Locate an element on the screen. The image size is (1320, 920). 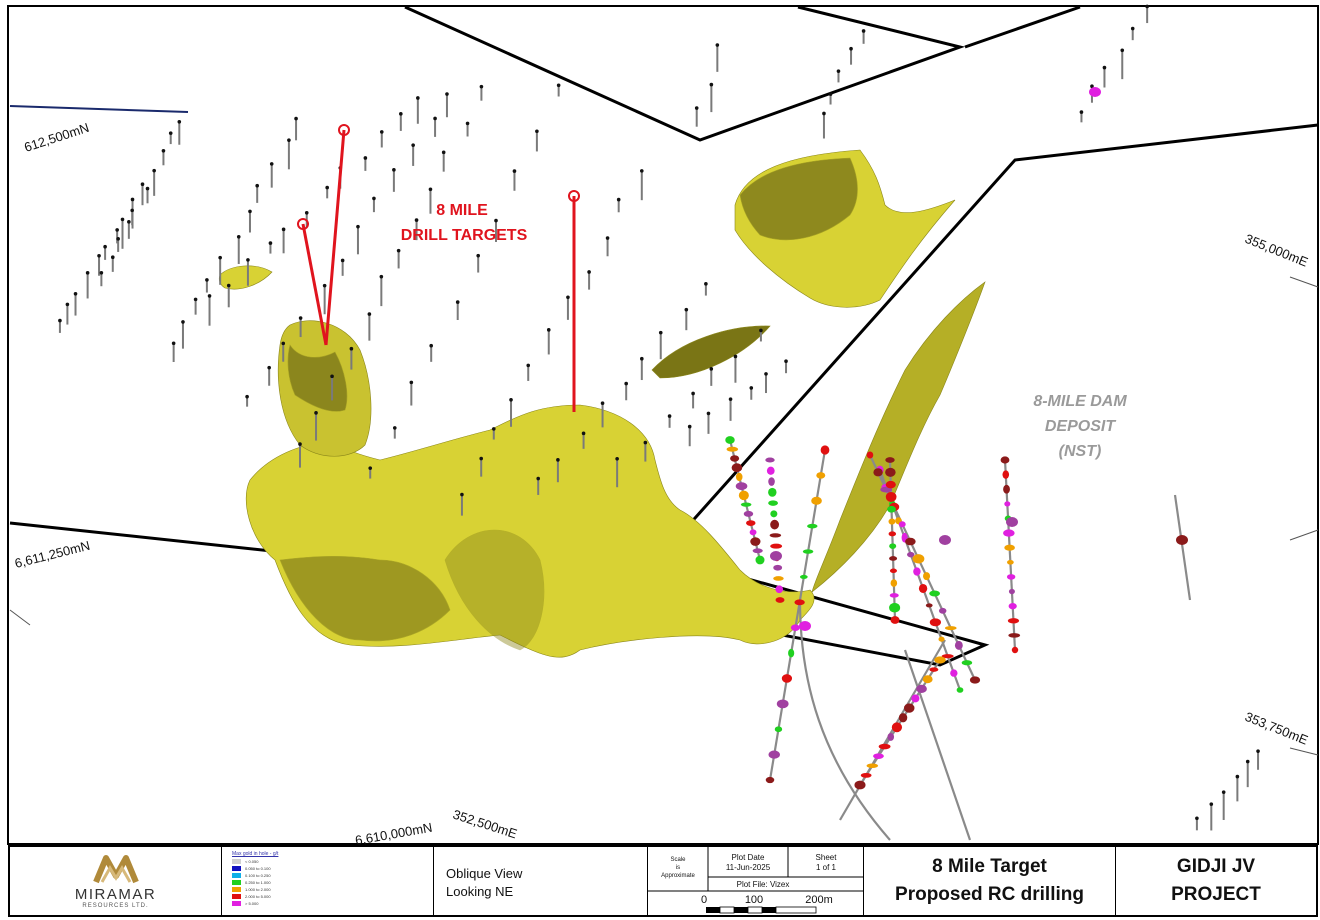
legend-label: < 0.050 is located at coordinates (252, 861).